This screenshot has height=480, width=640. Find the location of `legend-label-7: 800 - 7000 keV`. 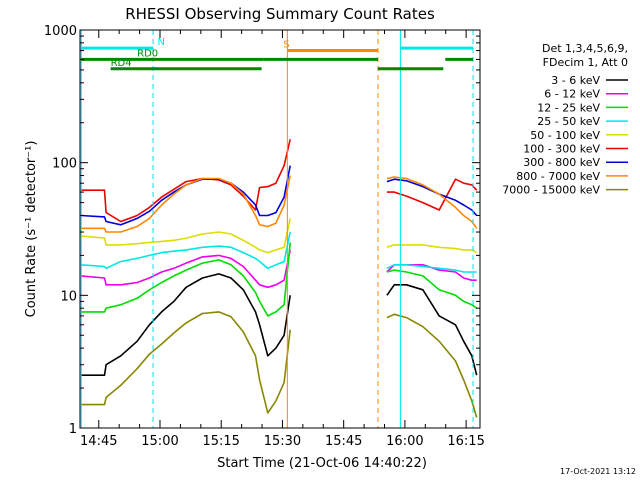

legend-label-7: 800 - 7000 keV is located at coordinates (558, 176).